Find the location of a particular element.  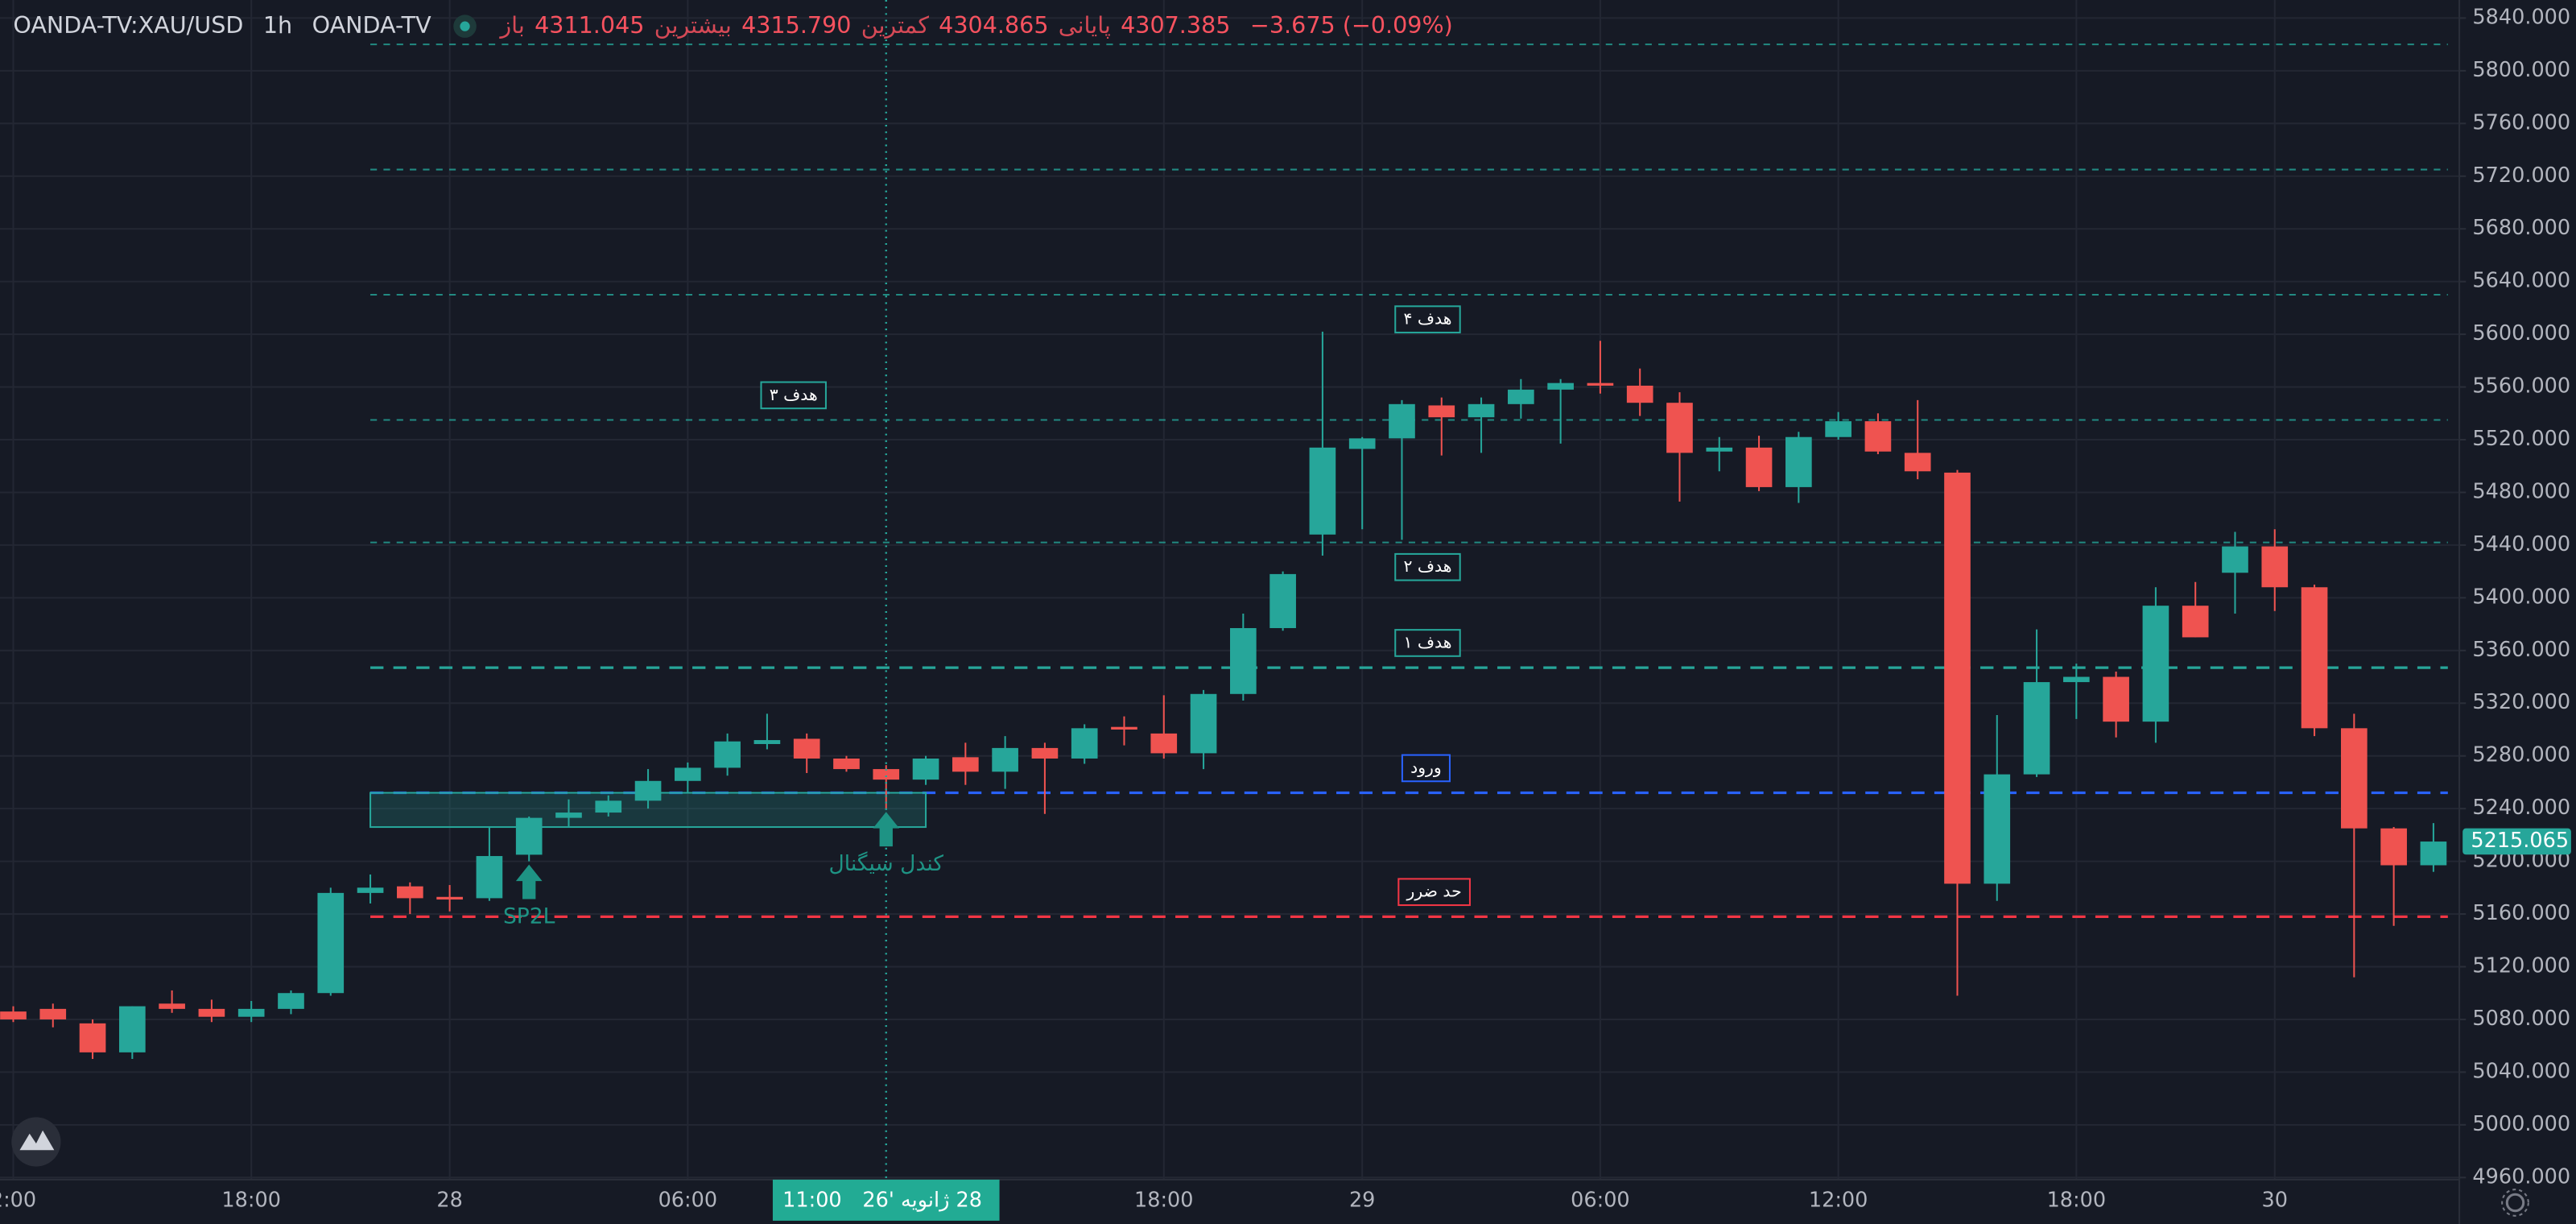

level-label: هدف ۳ is located at coordinates (794, 394).